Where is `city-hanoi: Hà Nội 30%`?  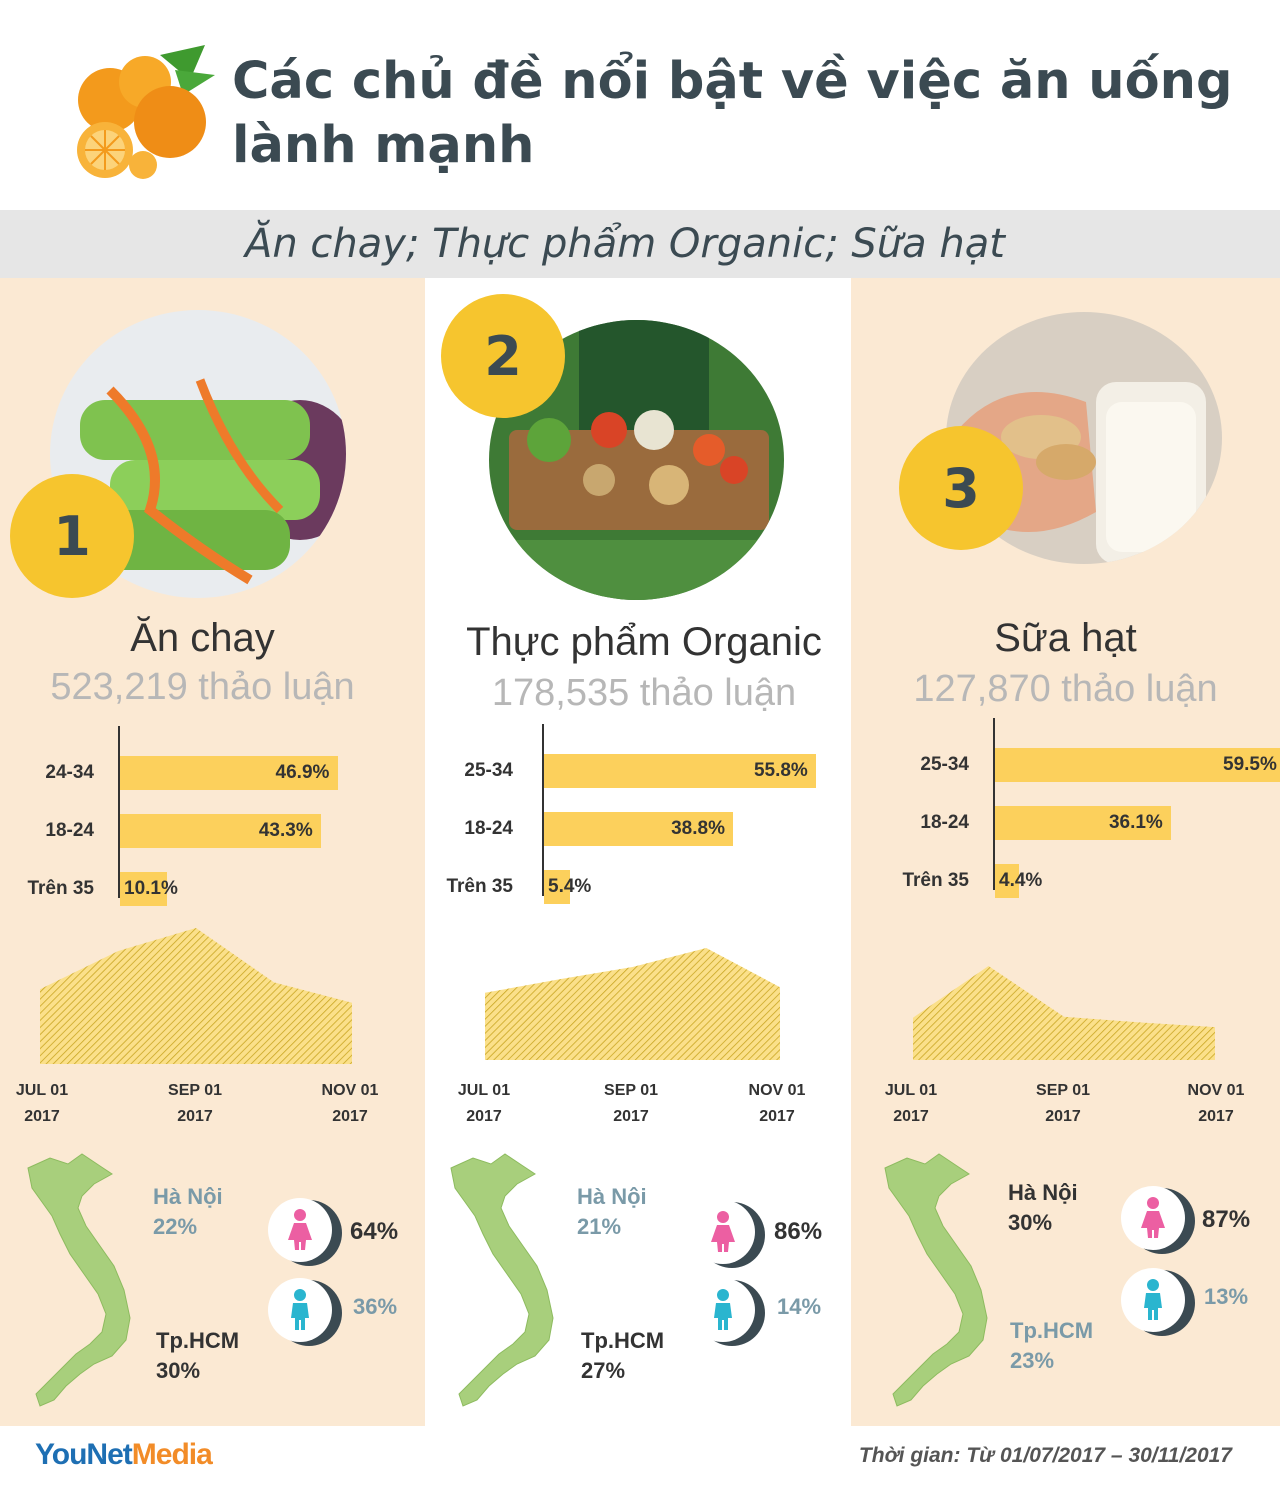
city-hanoi: Hà Nội 30% is located at coordinates (1043, 1207).